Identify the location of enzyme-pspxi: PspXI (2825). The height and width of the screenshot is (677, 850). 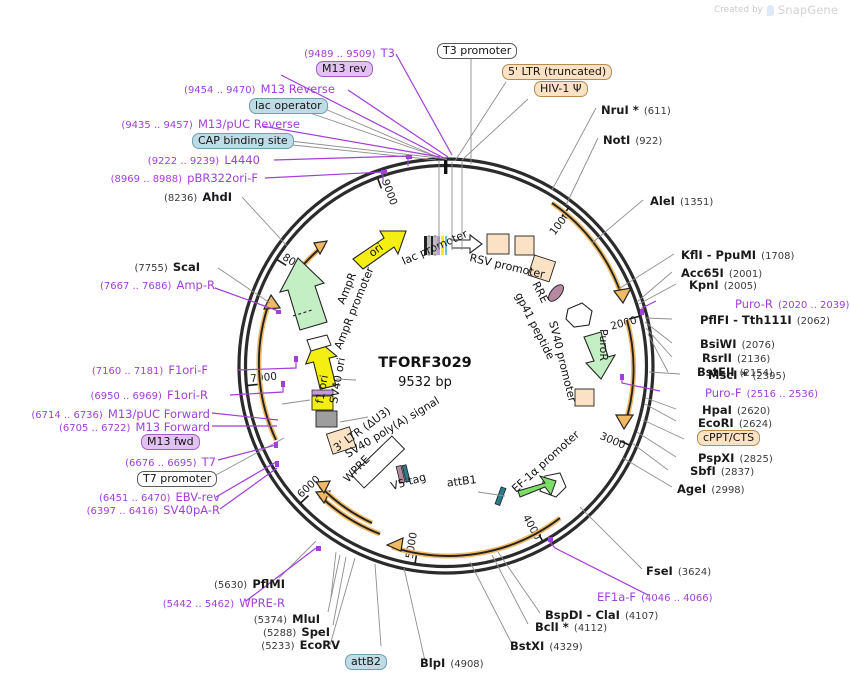
(735, 457).